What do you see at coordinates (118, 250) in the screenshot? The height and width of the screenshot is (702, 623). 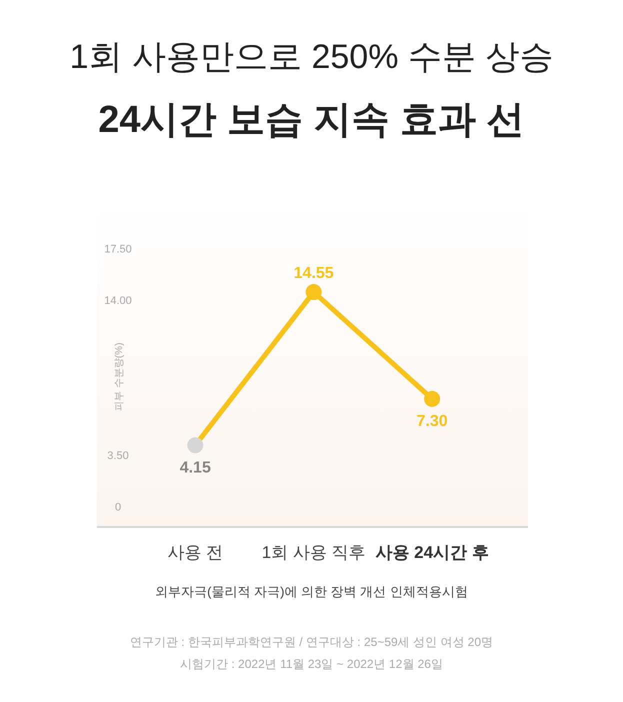 I see `y-tick-label: 17.50` at bounding box center [118, 250].